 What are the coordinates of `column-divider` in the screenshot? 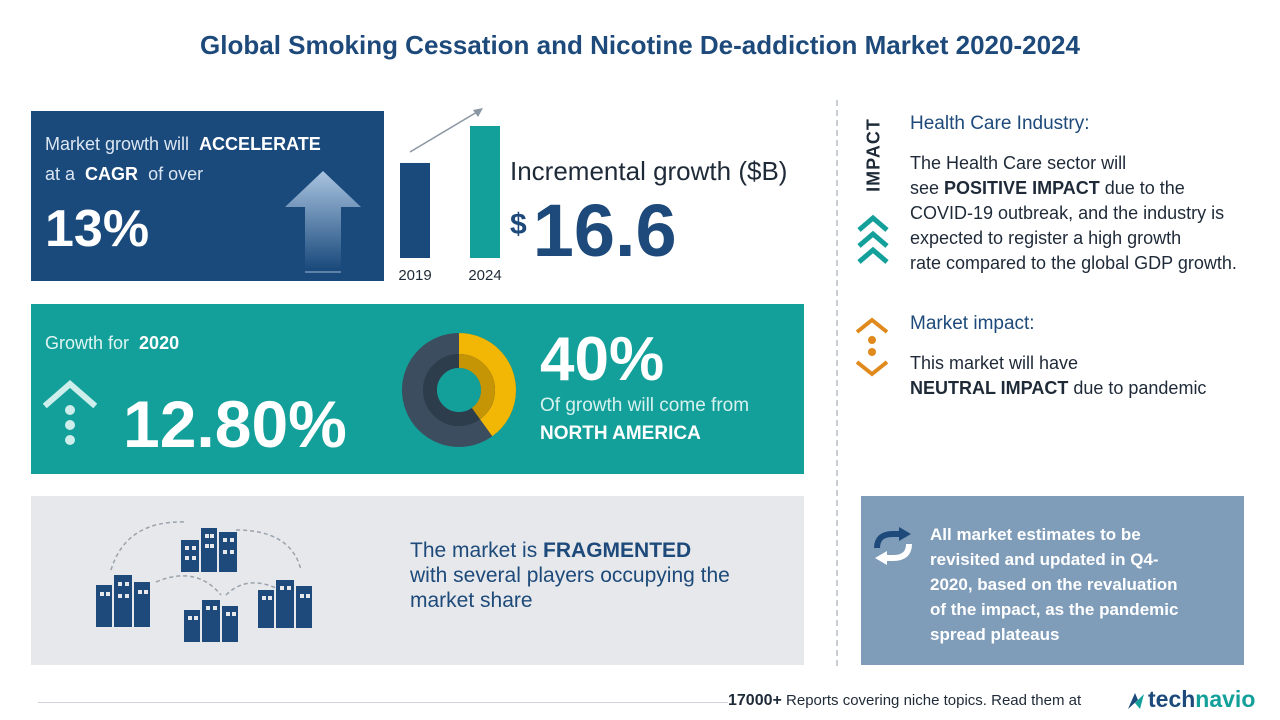 It's located at (837, 383).